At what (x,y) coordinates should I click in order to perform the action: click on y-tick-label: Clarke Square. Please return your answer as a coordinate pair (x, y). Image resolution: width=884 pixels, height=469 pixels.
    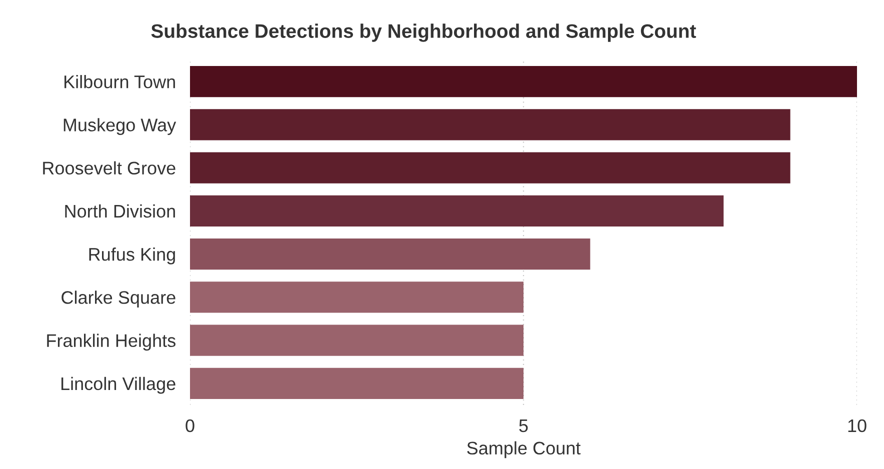
    Looking at the image, I should click on (119, 299).